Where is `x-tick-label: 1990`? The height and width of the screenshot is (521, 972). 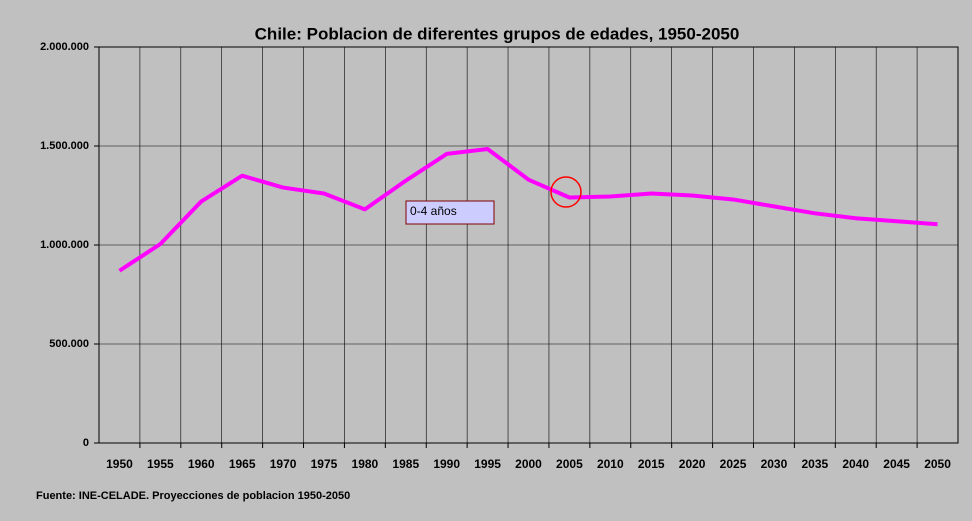
x-tick-label: 1990 is located at coordinates (446, 464).